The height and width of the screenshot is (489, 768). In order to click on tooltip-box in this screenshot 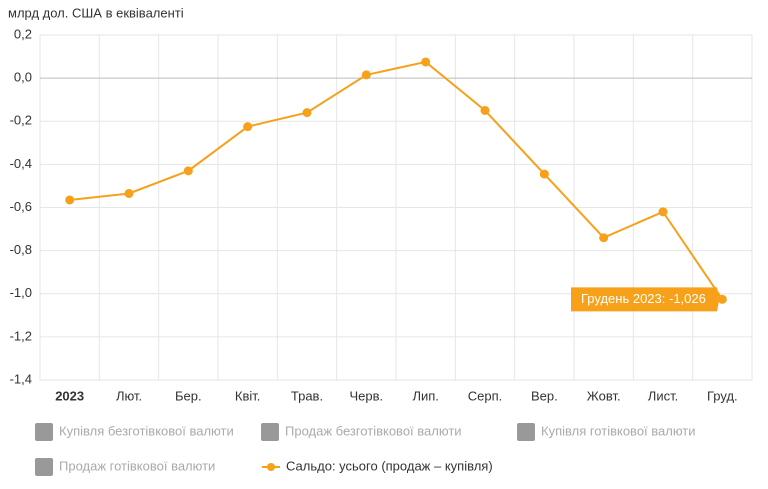, I will do `click(645, 299)`.